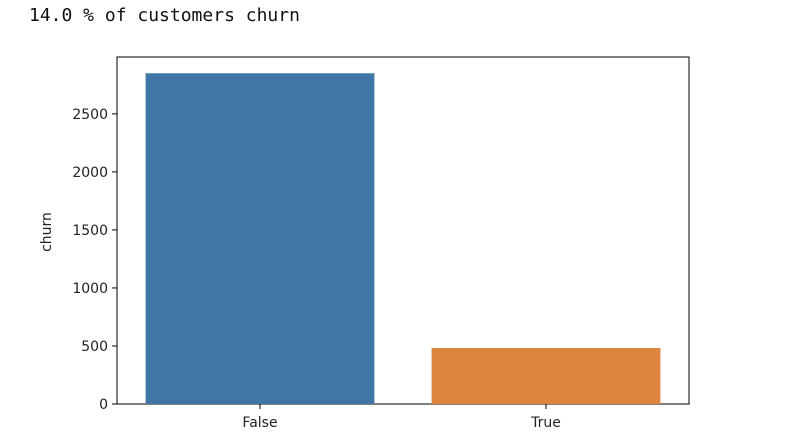 This screenshot has height=444, width=804. What do you see at coordinates (90, 231) in the screenshot?
I see `y-tick-label: 1500` at bounding box center [90, 231].